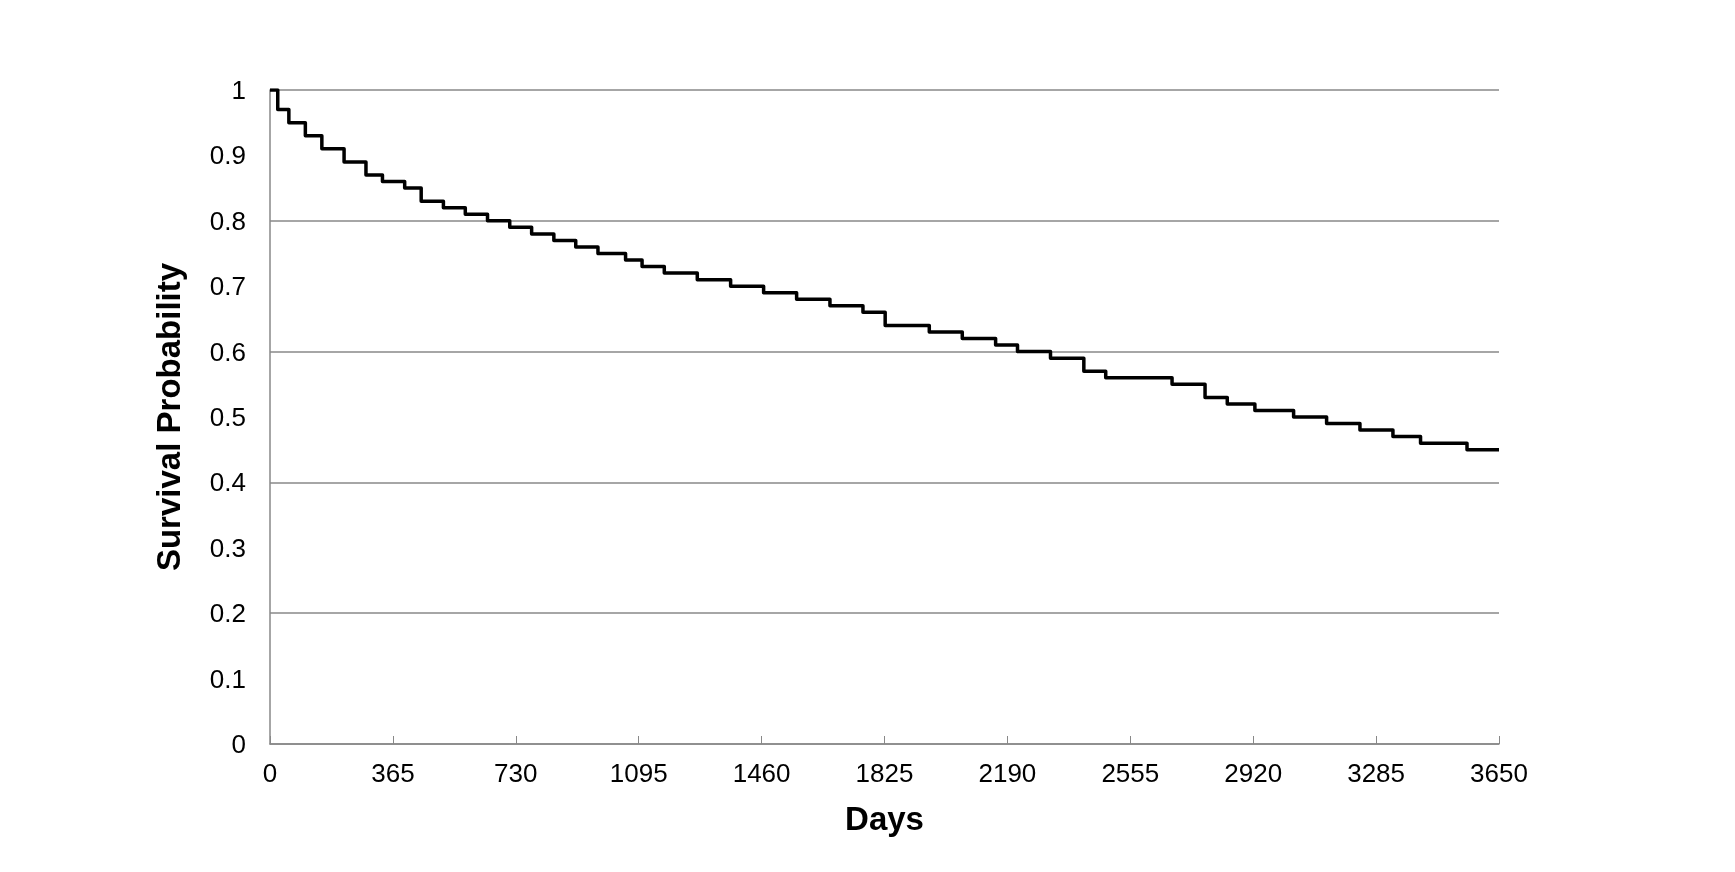  I want to click on y-tick-label: 0.2, so click(227, 613).